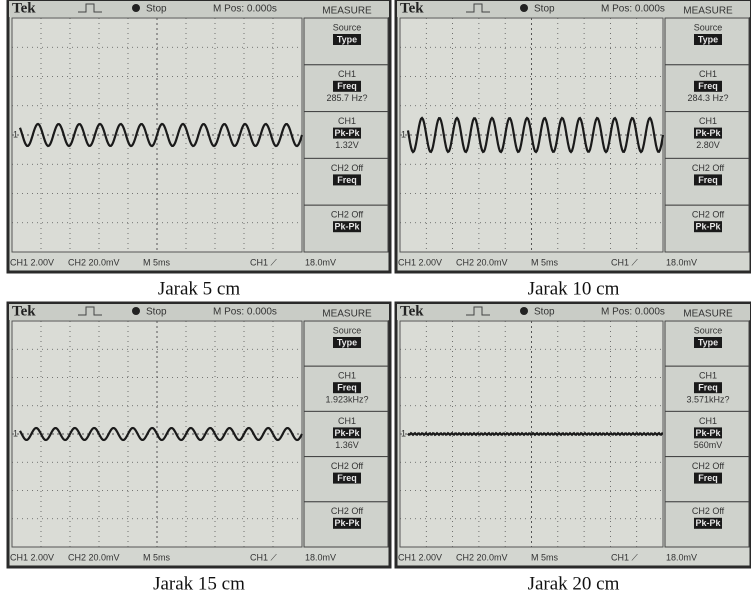 The width and height of the screenshot is (751, 596). What do you see at coordinates (708, 145) in the screenshot?
I see `menu-reading: 2.80V` at bounding box center [708, 145].